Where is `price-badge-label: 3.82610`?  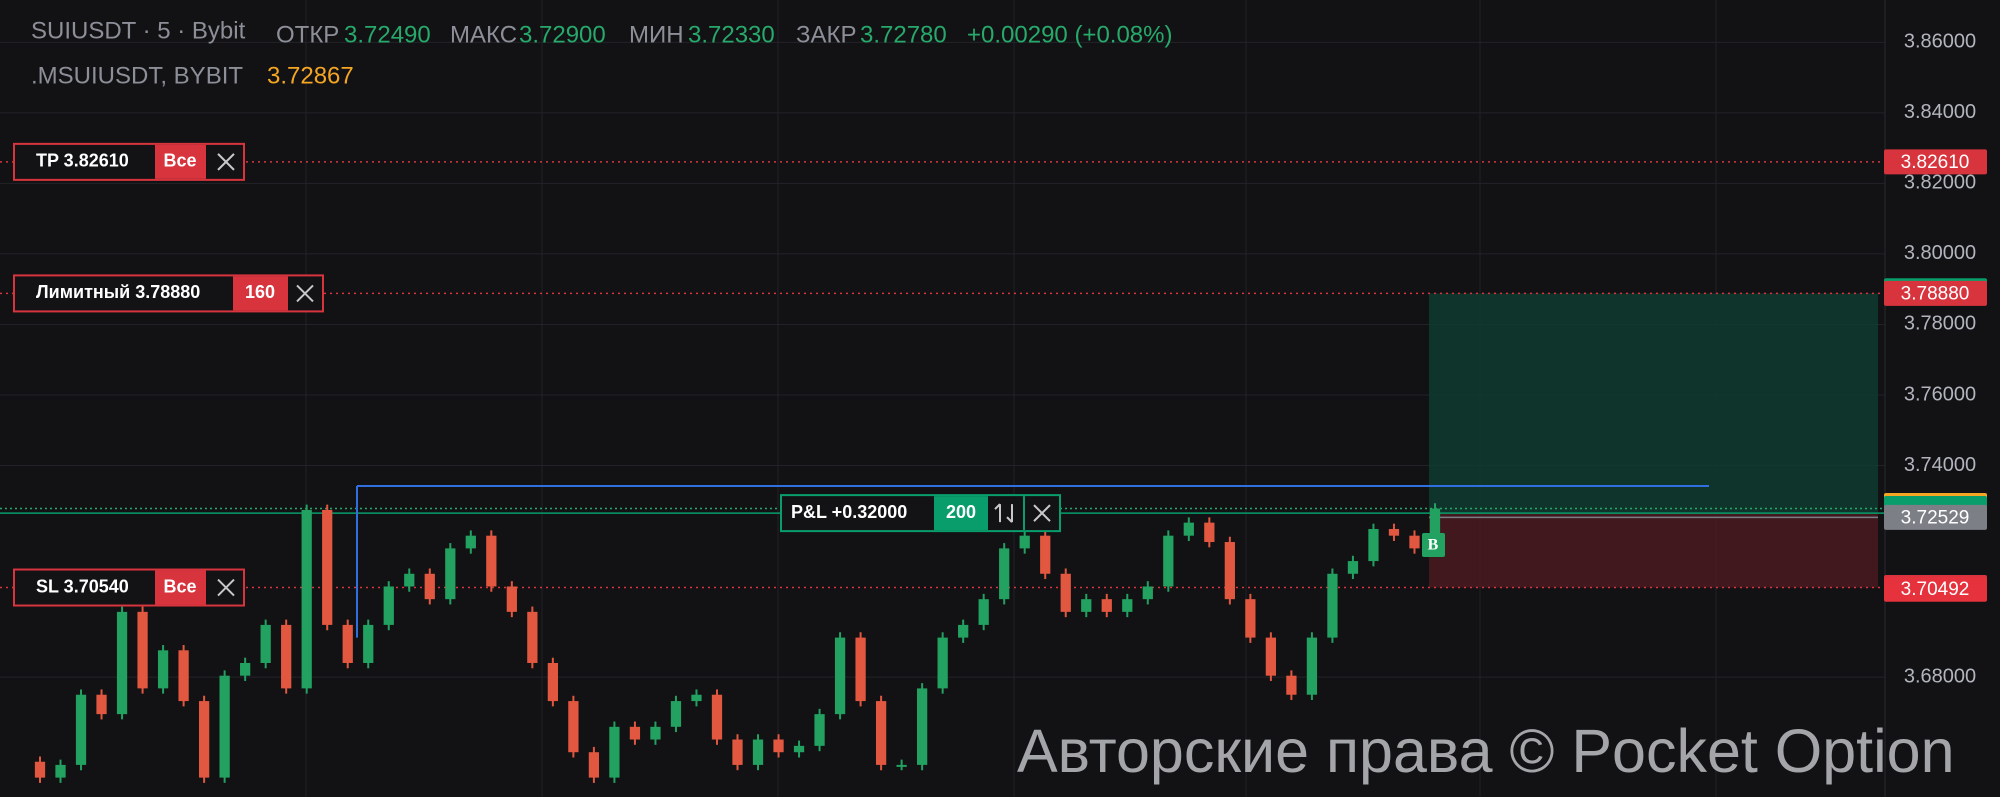 price-badge-label: 3.82610 is located at coordinates (1935, 162).